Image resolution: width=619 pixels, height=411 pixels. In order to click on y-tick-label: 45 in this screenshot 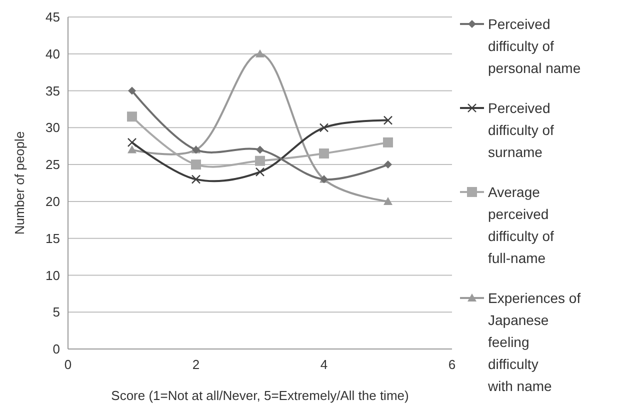, I will do `click(53, 17)`.